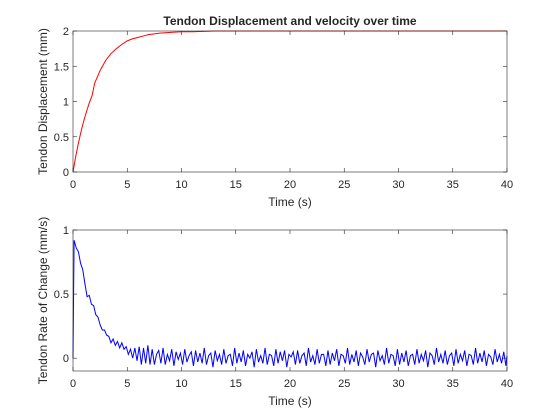  I want to click on displacement-x-axis-label: Time (s), so click(290, 202).